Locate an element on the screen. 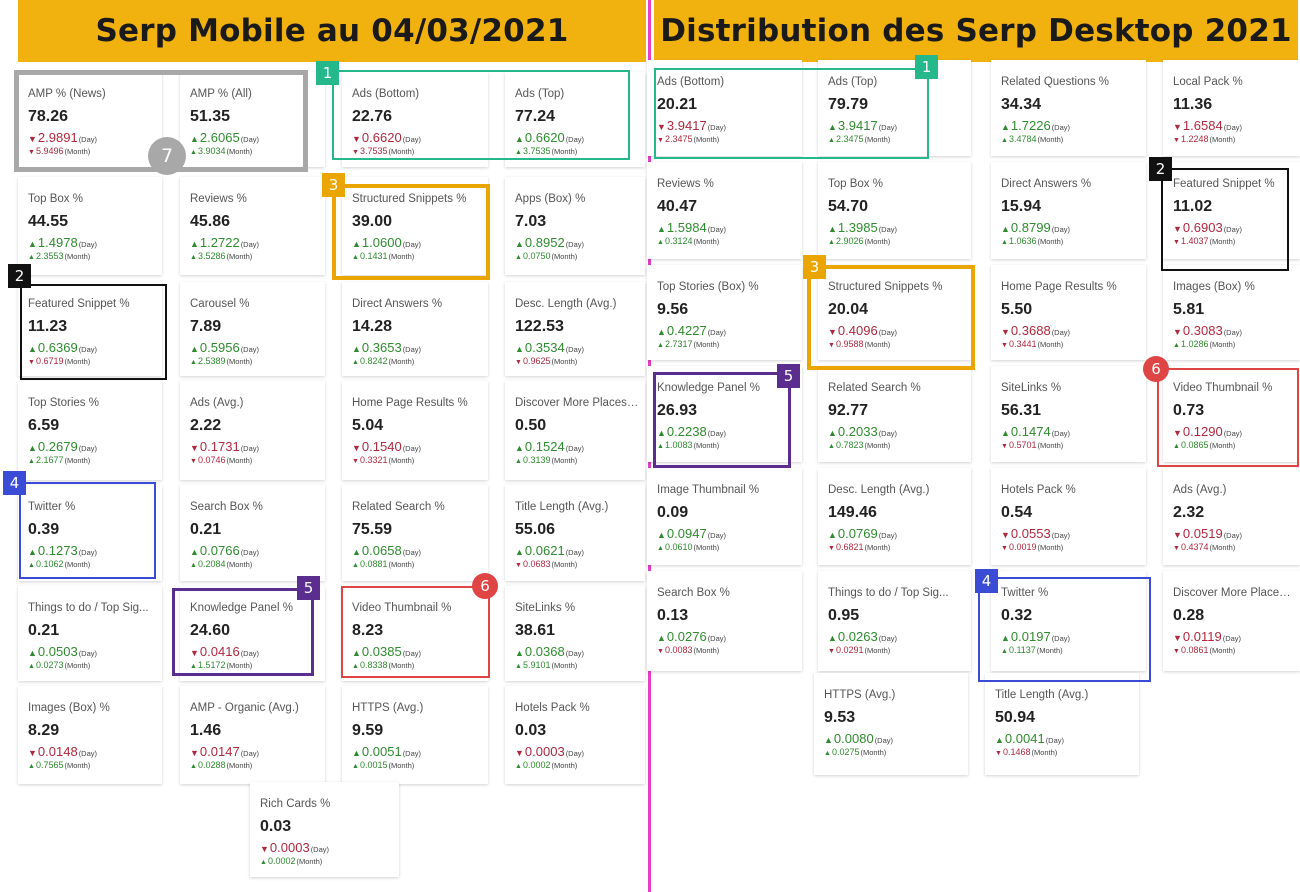 The width and height of the screenshot is (1300, 892). day-change: ▲0.0769(Day) is located at coordinates (862, 533).